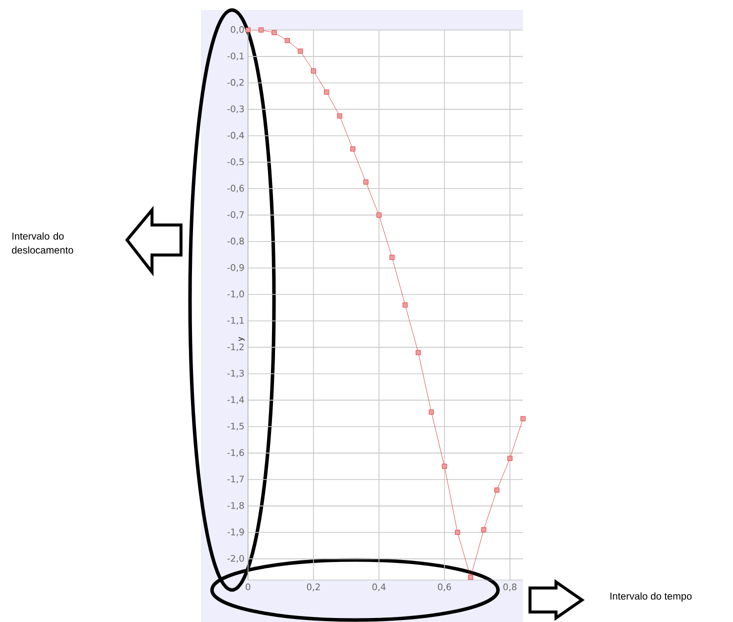 Image resolution: width=733 pixels, height=622 pixels. What do you see at coordinates (235, 215) in the screenshot?
I see `y-tick-label: -0,7` at bounding box center [235, 215].